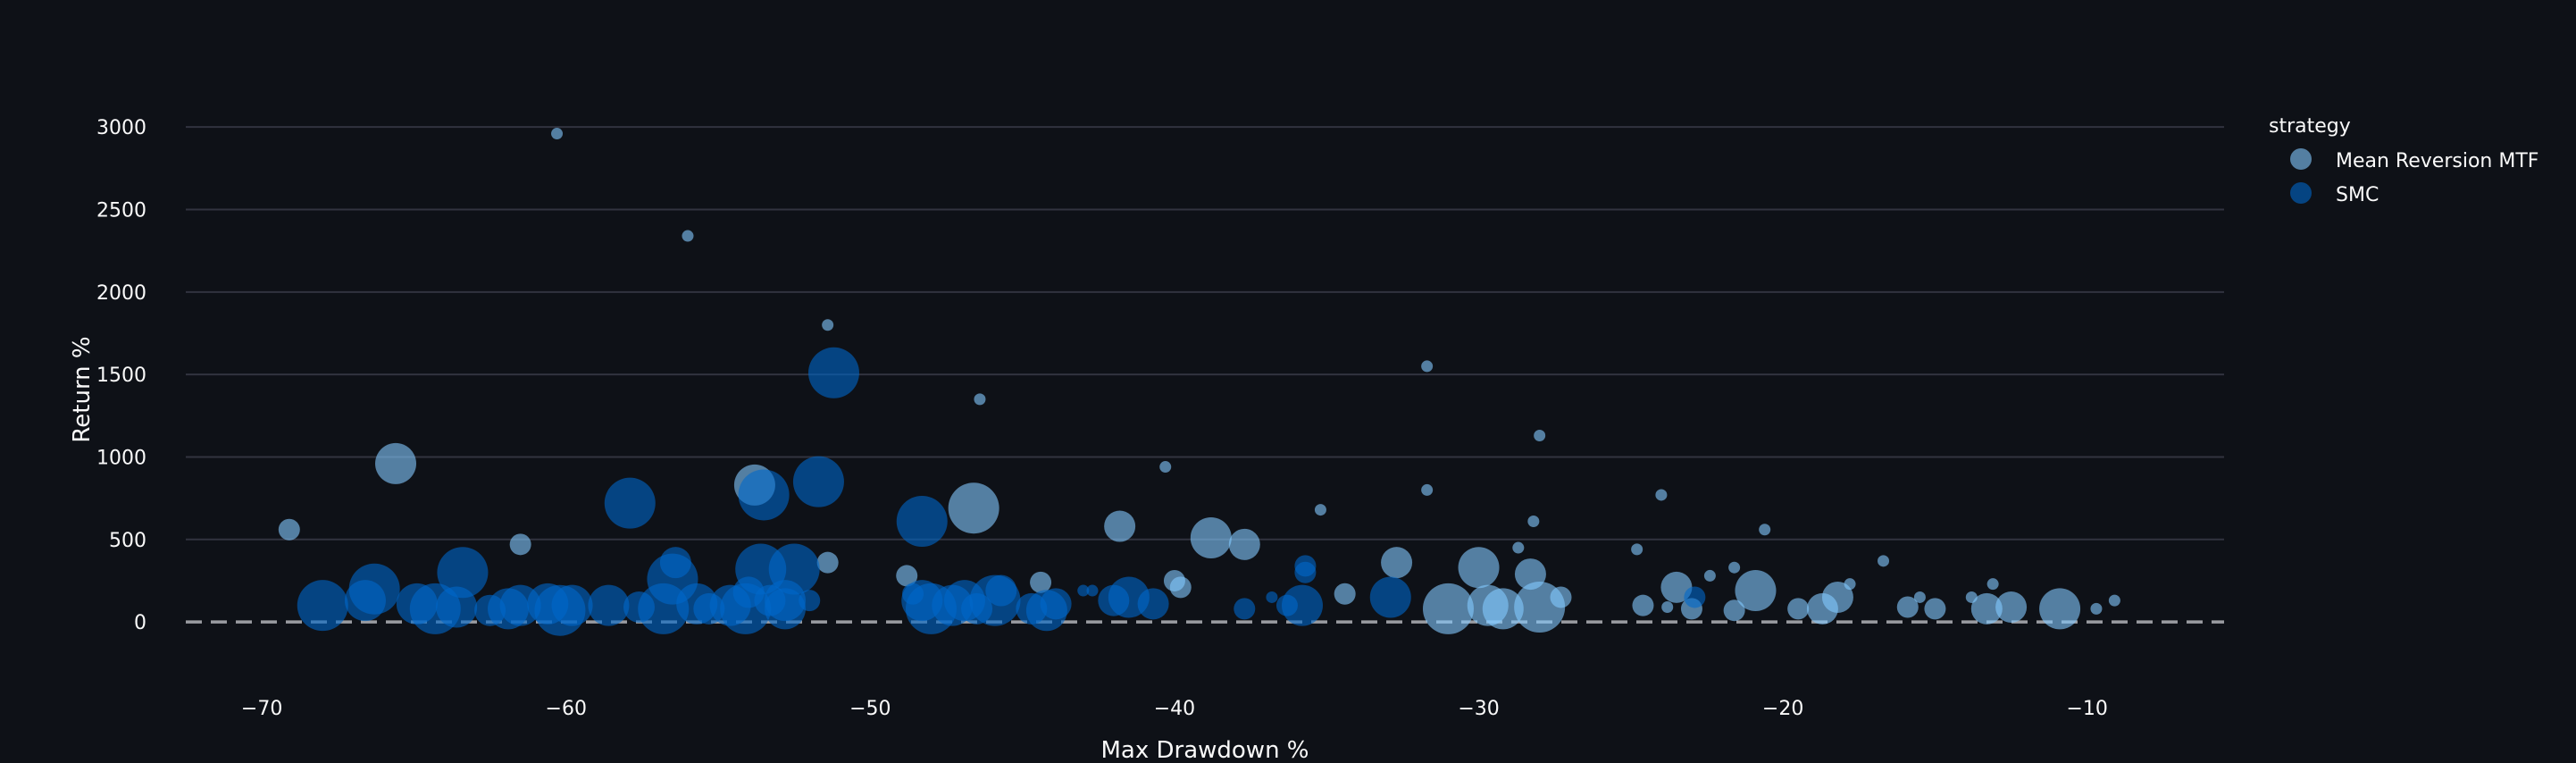 Image resolution: width=2576 pixels, height=763 pixels. I want to click on legend: strategy Mean Reversion MTF SMC, so click(2403, 160).